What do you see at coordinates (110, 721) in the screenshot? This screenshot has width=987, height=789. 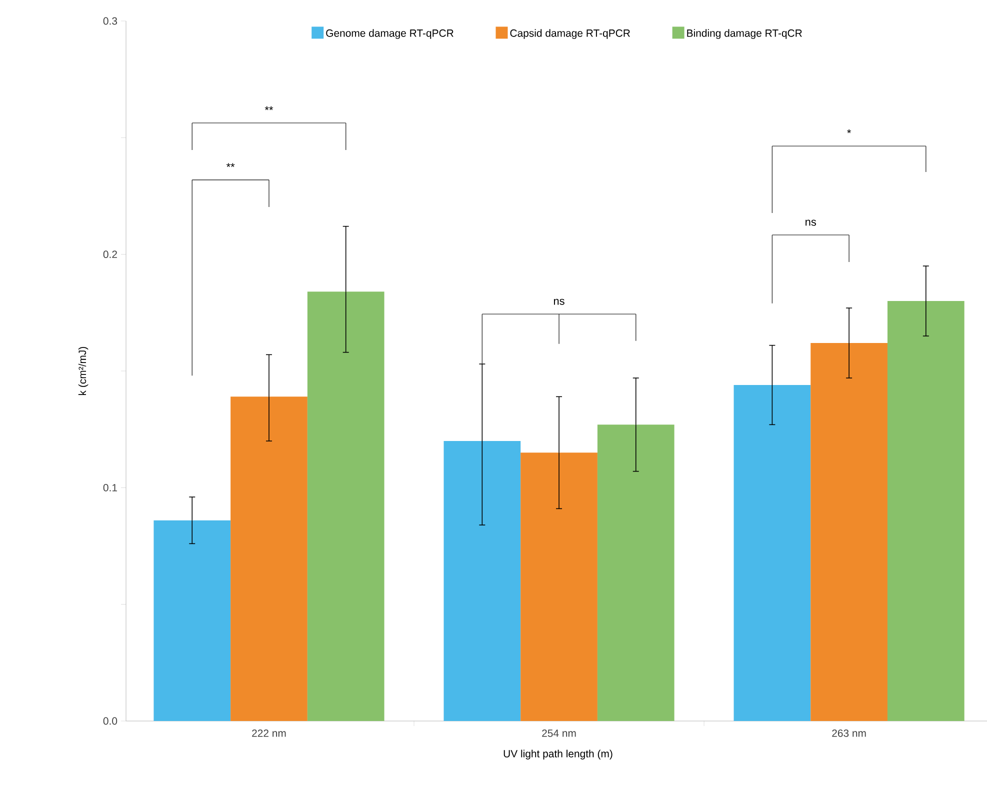 I see `y-tick-label: 0.0` at bounding box center [110, 721].